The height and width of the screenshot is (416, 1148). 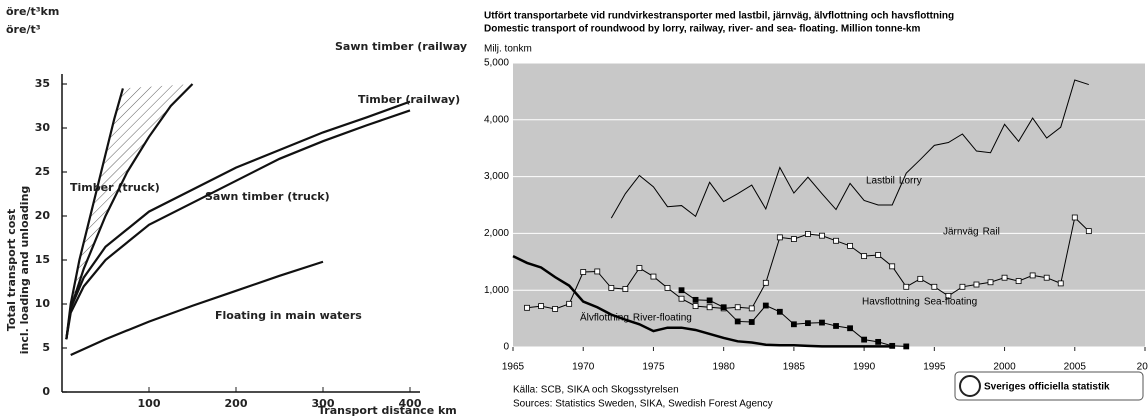 I want to click on x-tick-label: 1970, so click(x=583, y=367).